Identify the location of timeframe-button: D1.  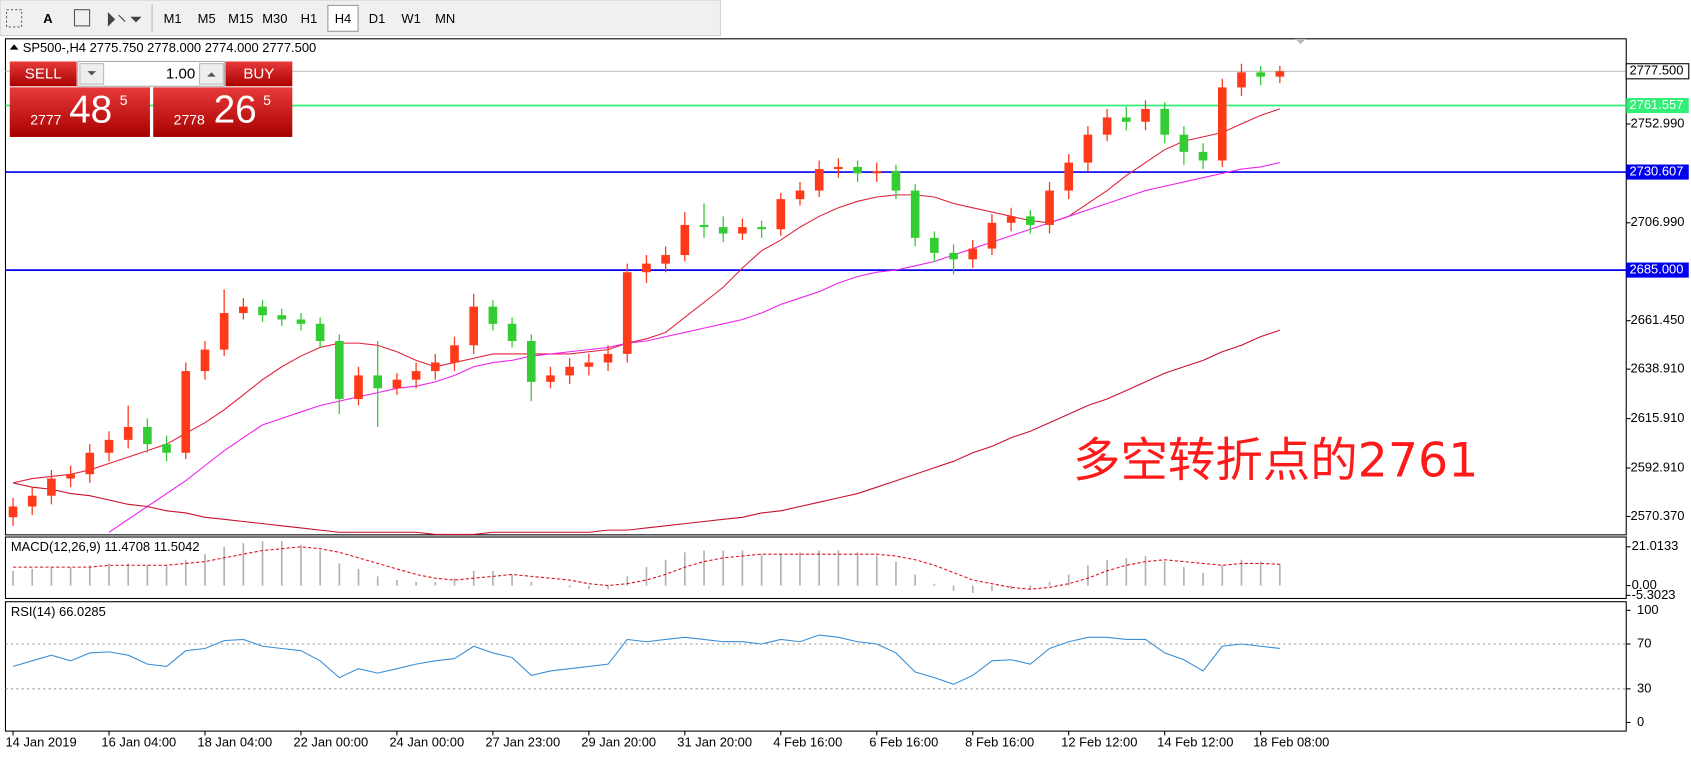
(377, 18).